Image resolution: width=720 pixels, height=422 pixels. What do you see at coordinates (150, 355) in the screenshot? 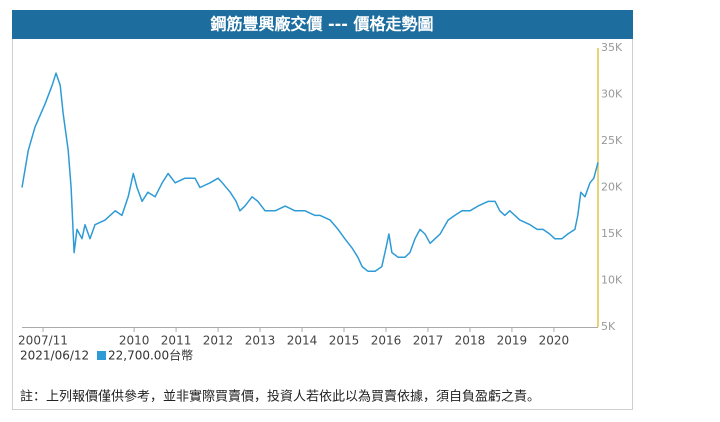
I see `readout-value: 22,700.00台幣` at bounding box center [150, 355].